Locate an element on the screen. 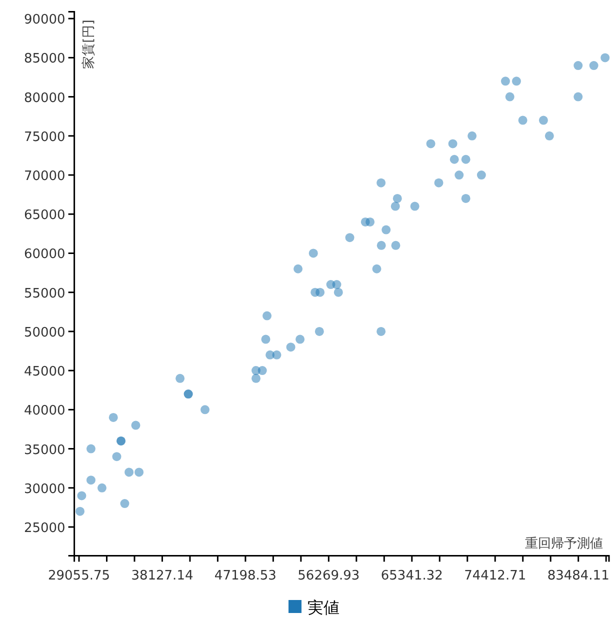 This screenshot has height=618, width=613. y-tick-label: 35000 is located at coordinates (45, 450).